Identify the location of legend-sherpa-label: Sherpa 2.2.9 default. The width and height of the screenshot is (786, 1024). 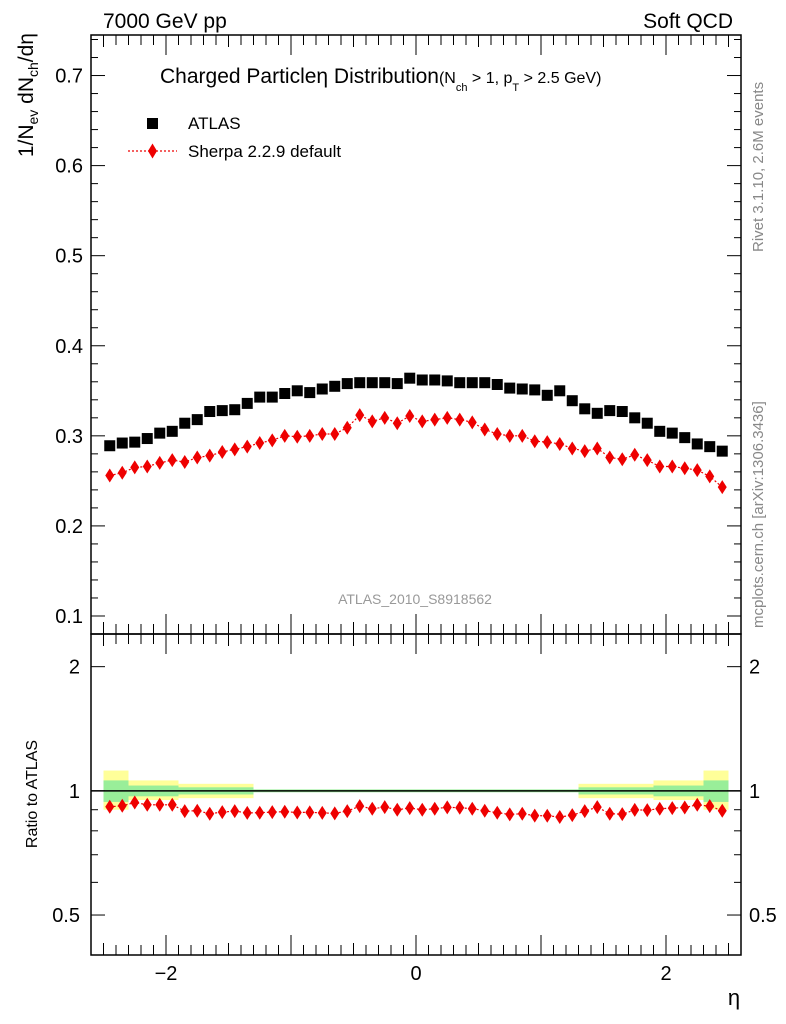
(264, 151).